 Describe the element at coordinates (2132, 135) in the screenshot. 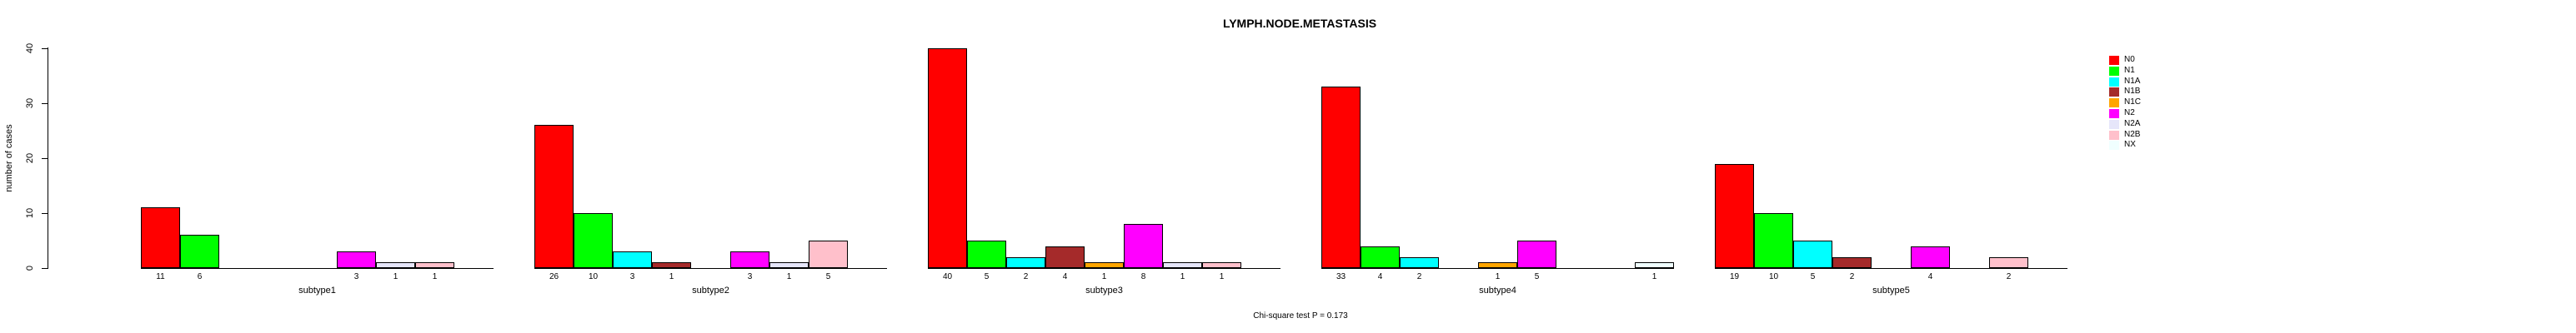

I see `legend-label-N2B: N2B` at that location.